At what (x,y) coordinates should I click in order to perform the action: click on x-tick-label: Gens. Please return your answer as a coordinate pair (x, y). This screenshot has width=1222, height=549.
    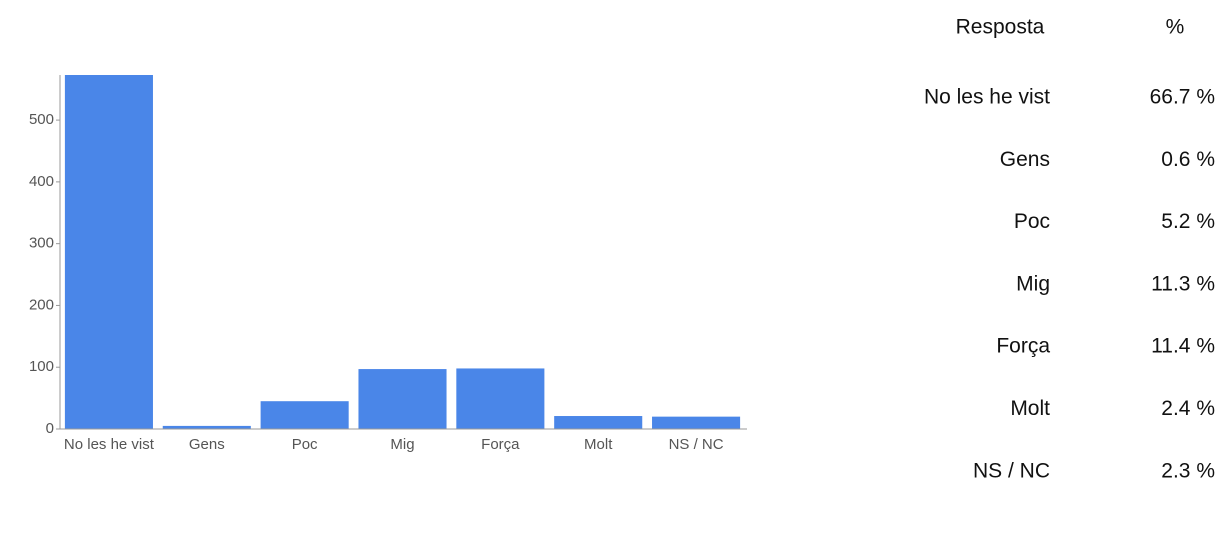
    Looking at the image, I should click on (207, 444).